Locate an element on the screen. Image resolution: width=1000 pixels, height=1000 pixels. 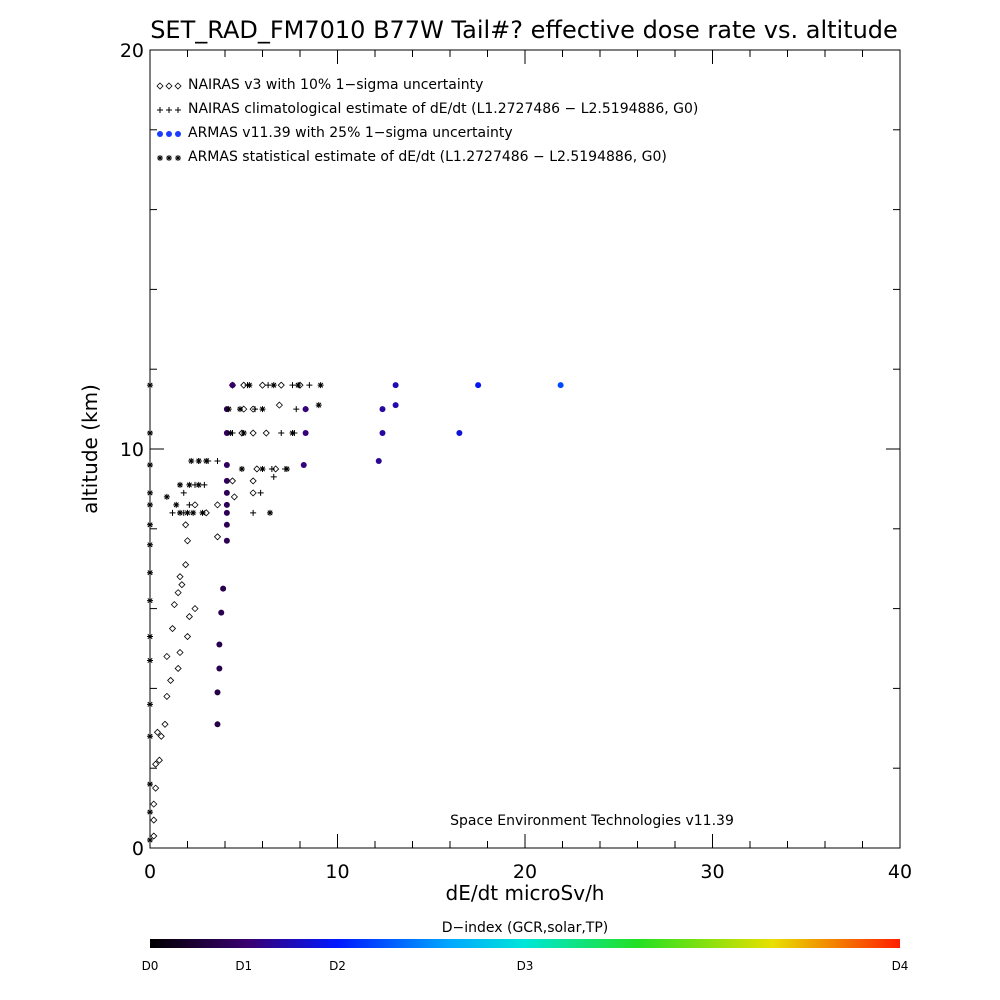
x-tick-labels: 0 10 20 30 40 is located at coordinates (528, 872).